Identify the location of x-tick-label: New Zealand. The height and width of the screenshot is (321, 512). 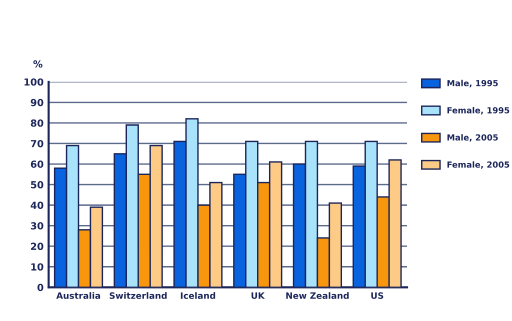
(317, 295).